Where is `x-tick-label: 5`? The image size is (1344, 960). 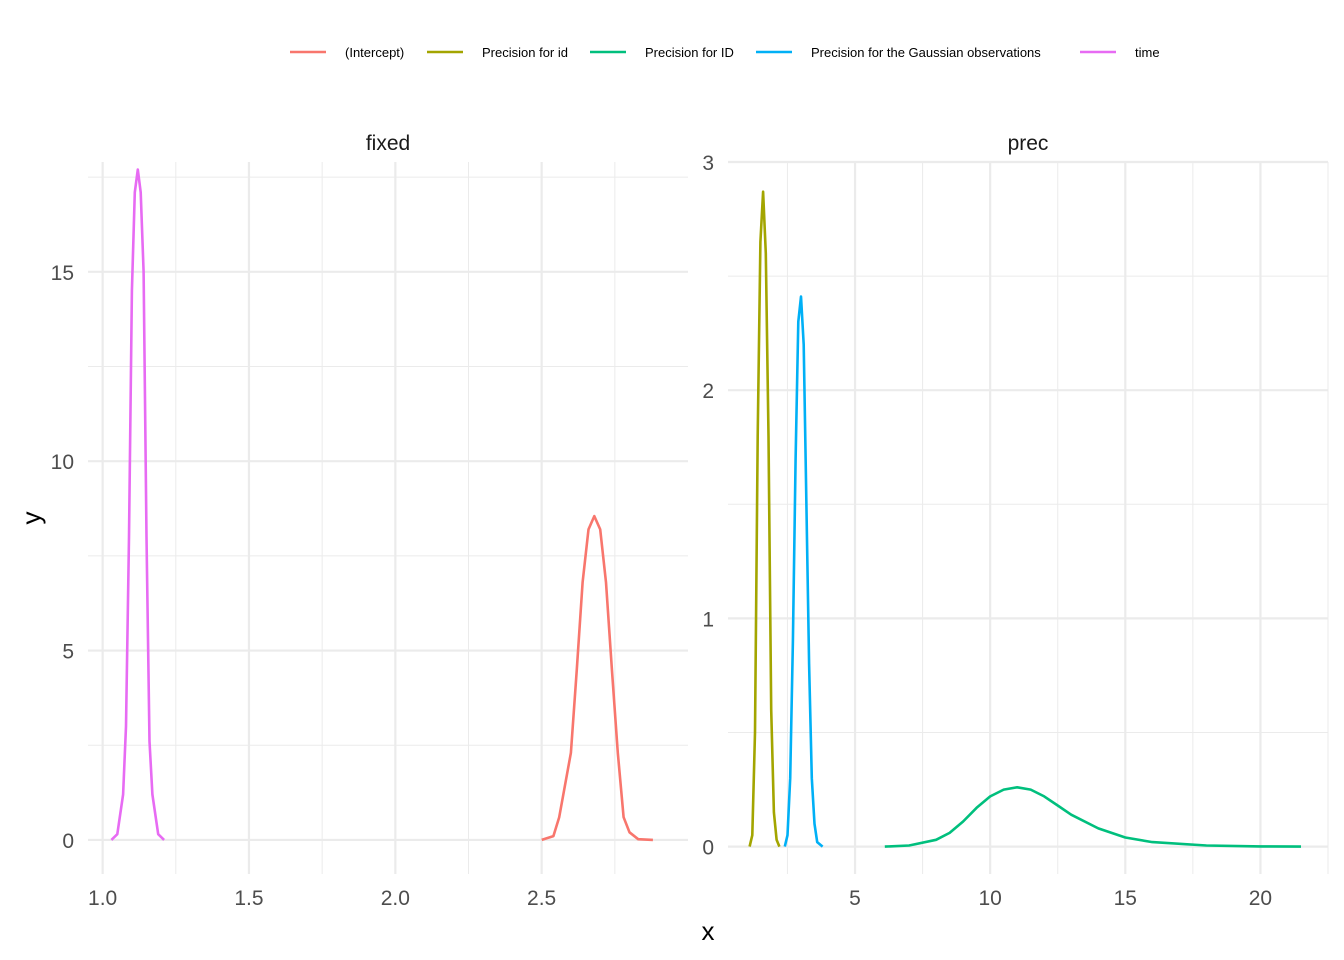
x-tick-label: 5 is located at coordinates (855, 898).